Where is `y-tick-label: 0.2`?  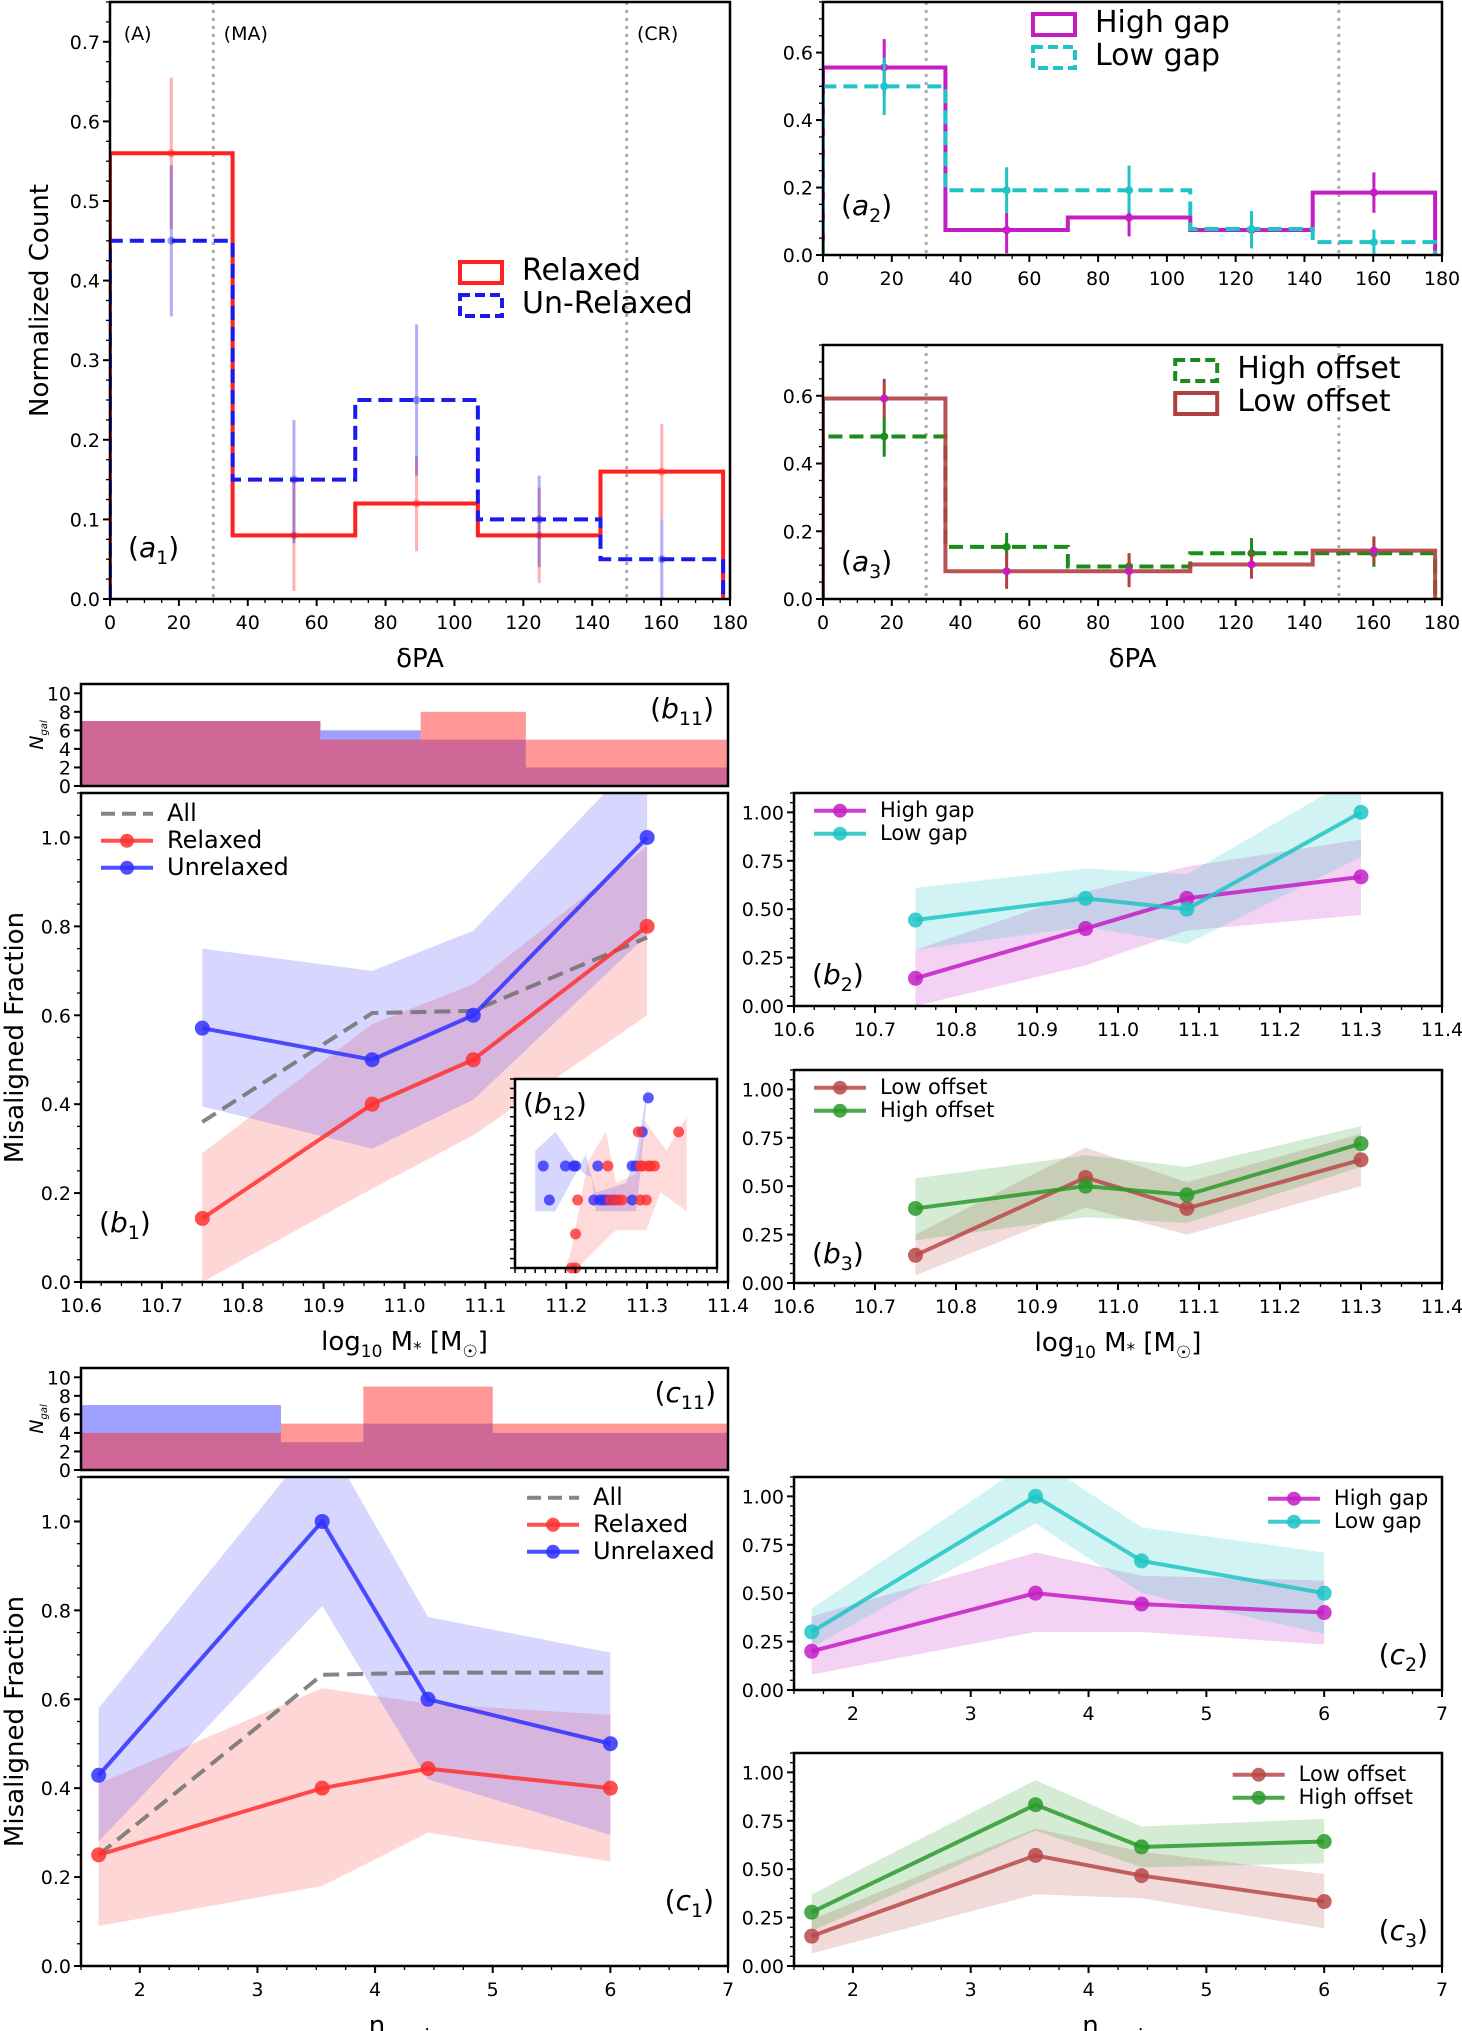
y-tick-label: 0.2 is located at coordinates (798, 189).